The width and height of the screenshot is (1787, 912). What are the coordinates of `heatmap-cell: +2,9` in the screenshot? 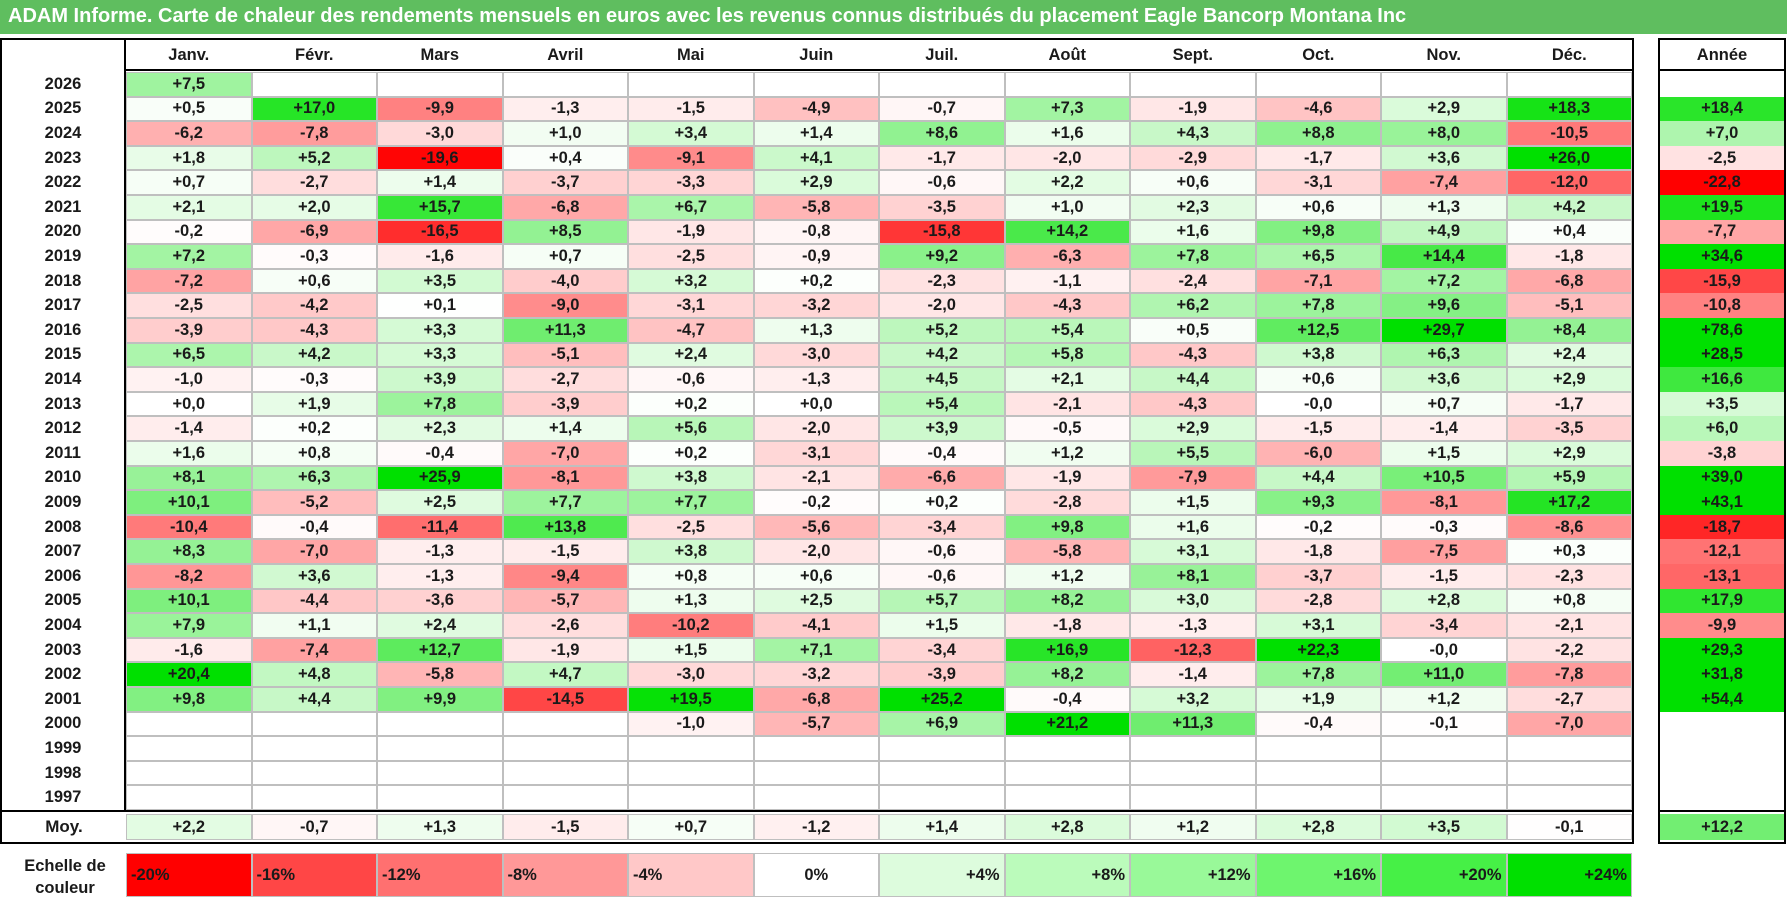 It's located at (1569, 453).